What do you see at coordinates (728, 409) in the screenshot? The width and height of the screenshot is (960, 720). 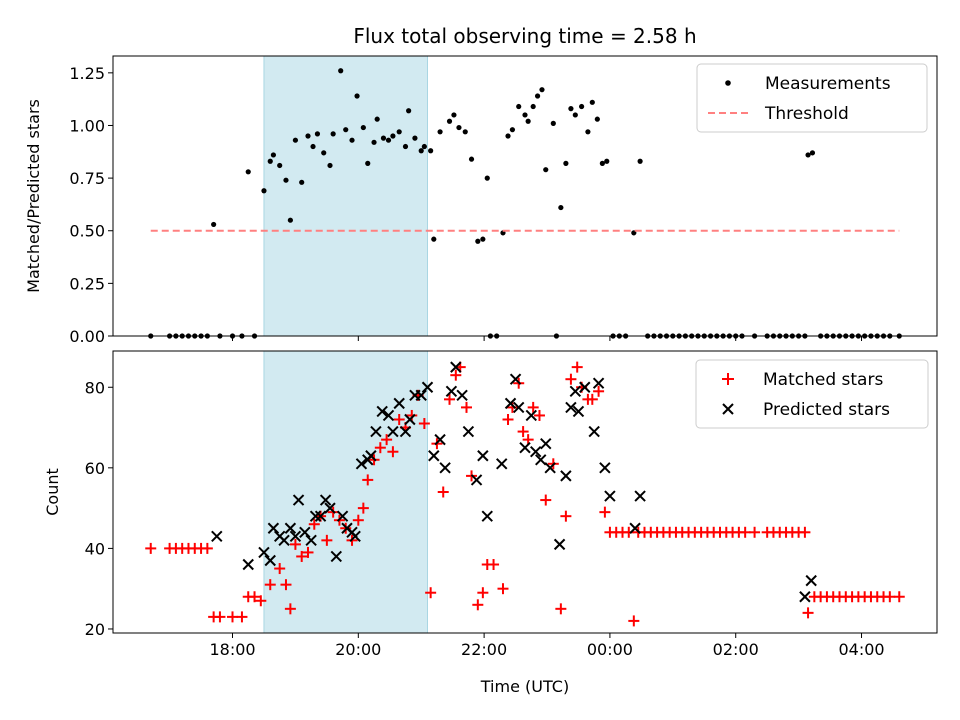 I see `legend-predicted-marker` at bounding box center [728, 409].